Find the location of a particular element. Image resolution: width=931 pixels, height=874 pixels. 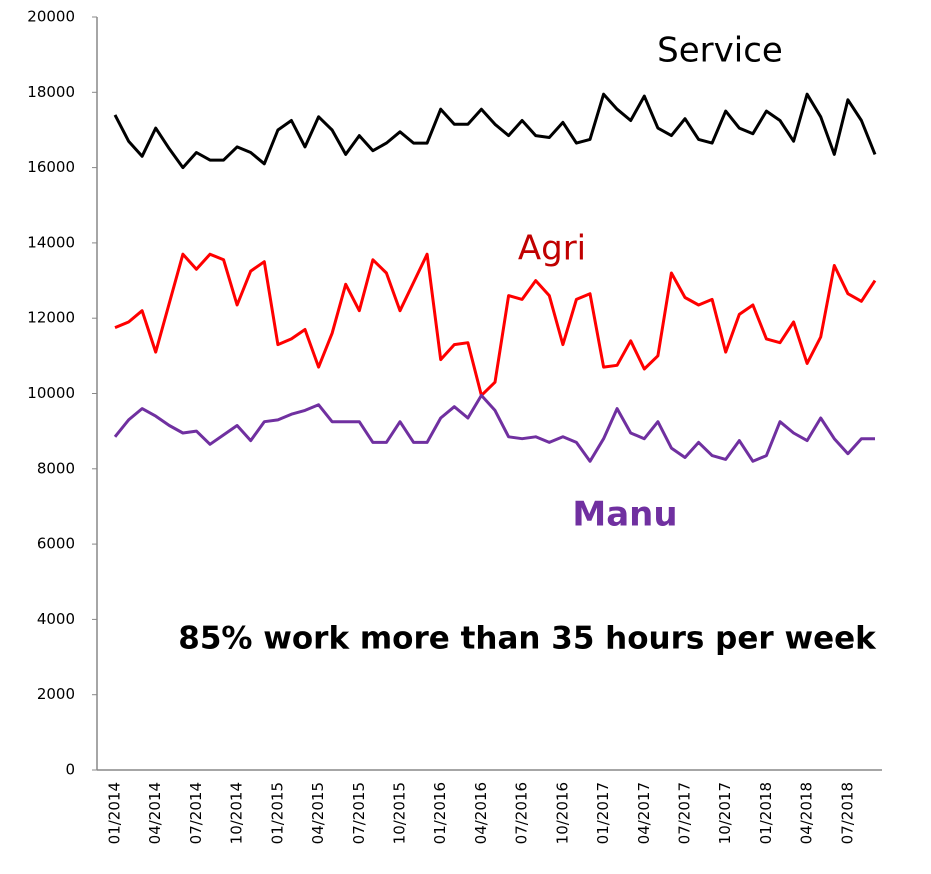

y-tick-label: 4000 is located at coordinates (56, 619).